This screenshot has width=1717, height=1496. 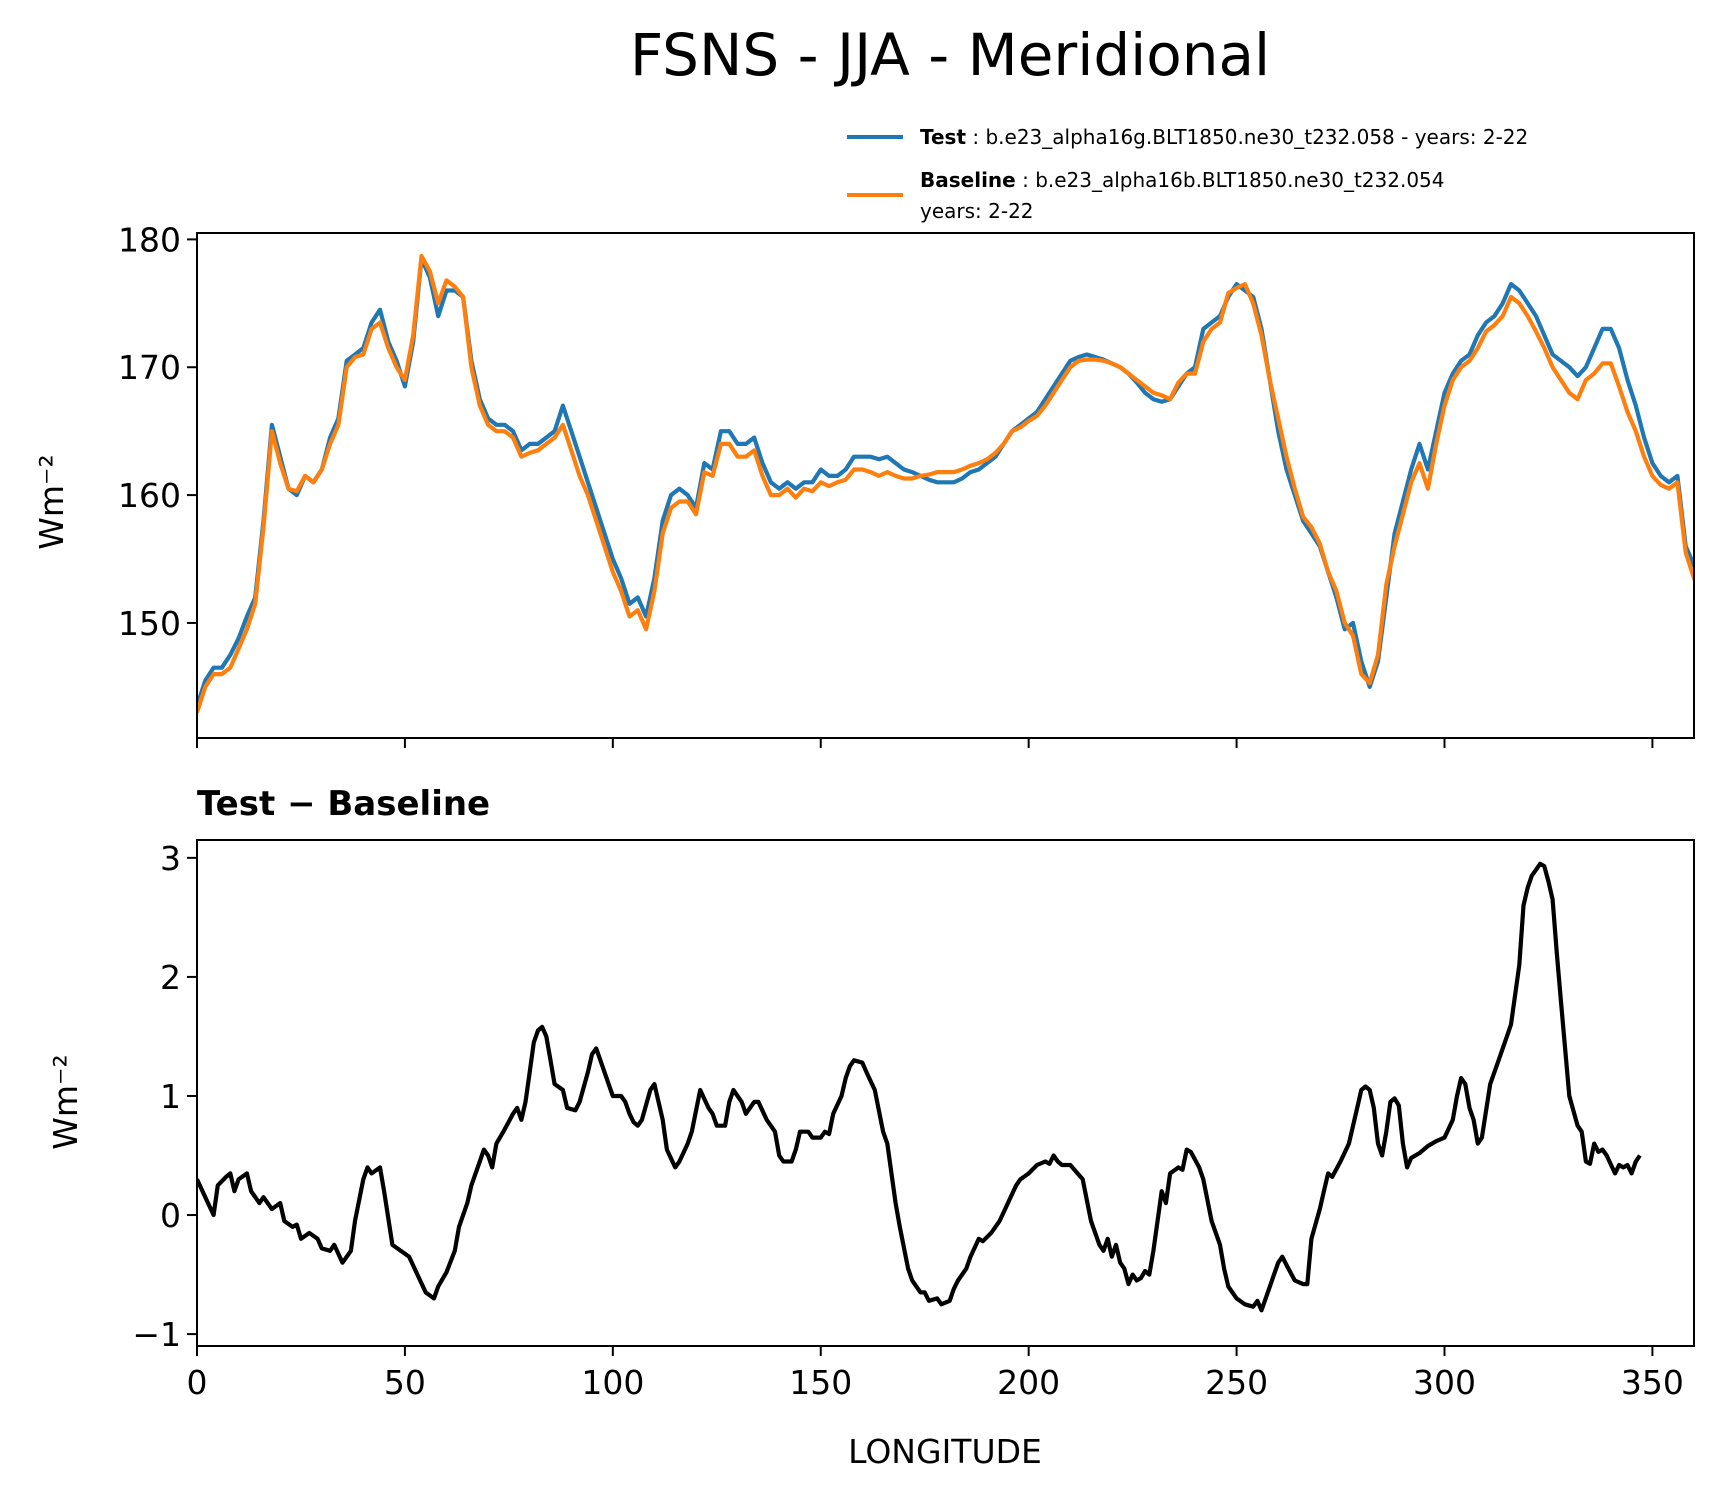 I want to click on top-ytick-label-150: 150, so click(x=149, y=623).